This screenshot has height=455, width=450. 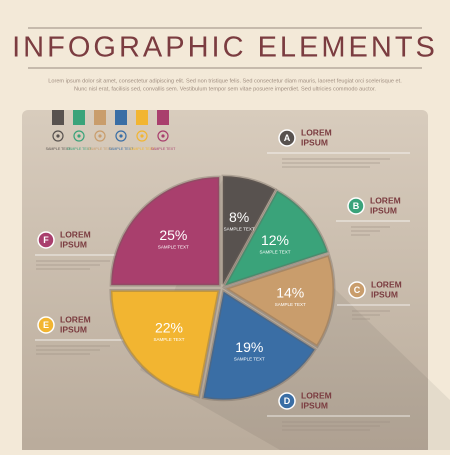 I want to click on callout-letter: B, so click(x=356, y=206).